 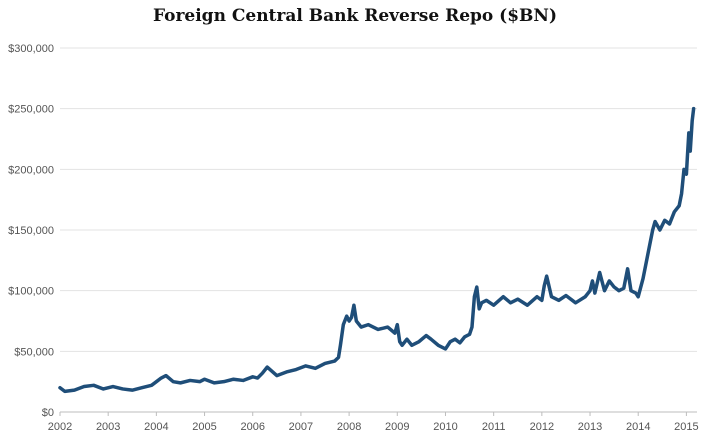 I want to click on chart-title: Foreign Central Bank Reverse Repo ($BN), so click(x=355, y=16).